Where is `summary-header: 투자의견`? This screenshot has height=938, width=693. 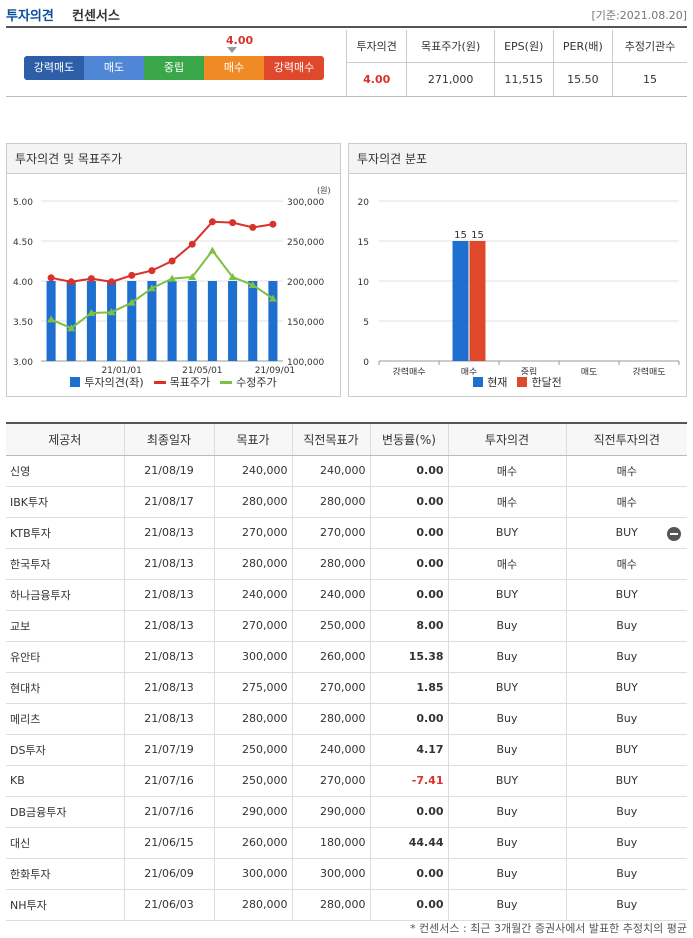 summary-header: 투자의견 is located at coordinates (376, 46).